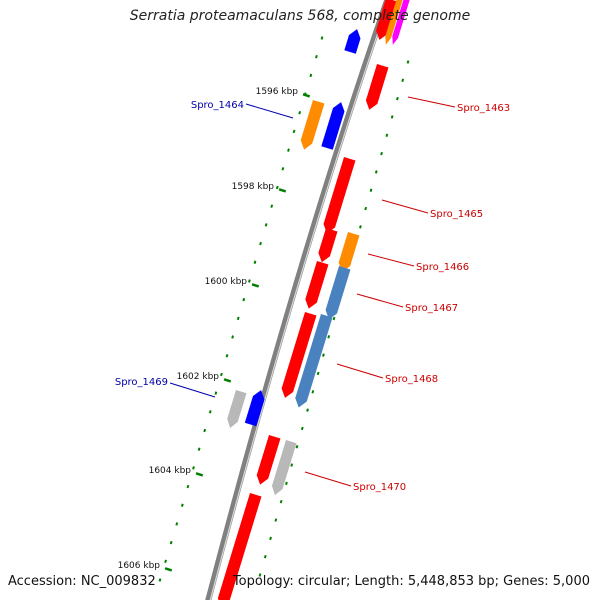 This screenshot has width=600, height=605. I want to click on gene-arrow-spro-1470a, so click(268, 460).